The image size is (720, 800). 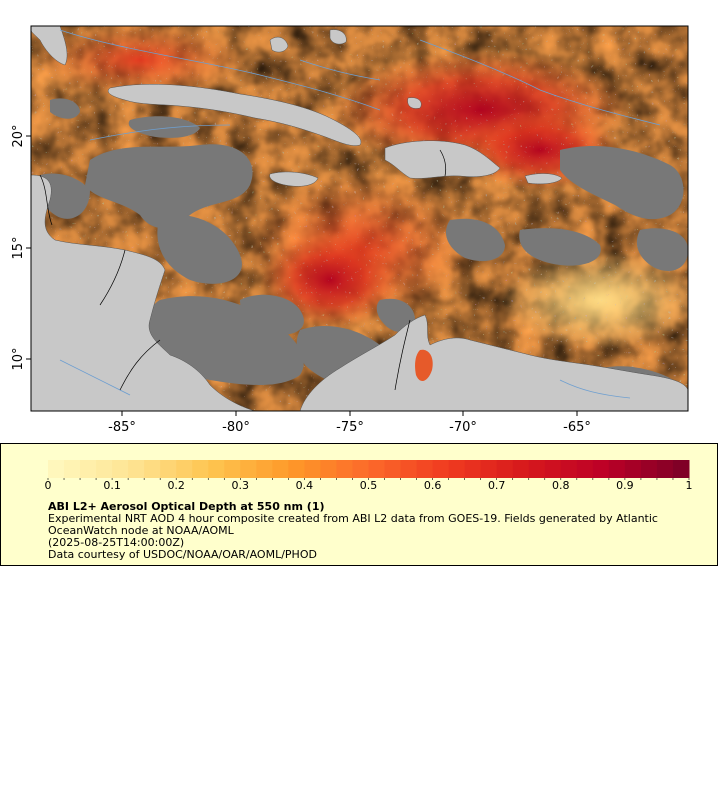 What do you see at coordinates (48, 485) in the screenshot?
I see `colorbar-tick-label: 0` at bounding box center [48, 485].